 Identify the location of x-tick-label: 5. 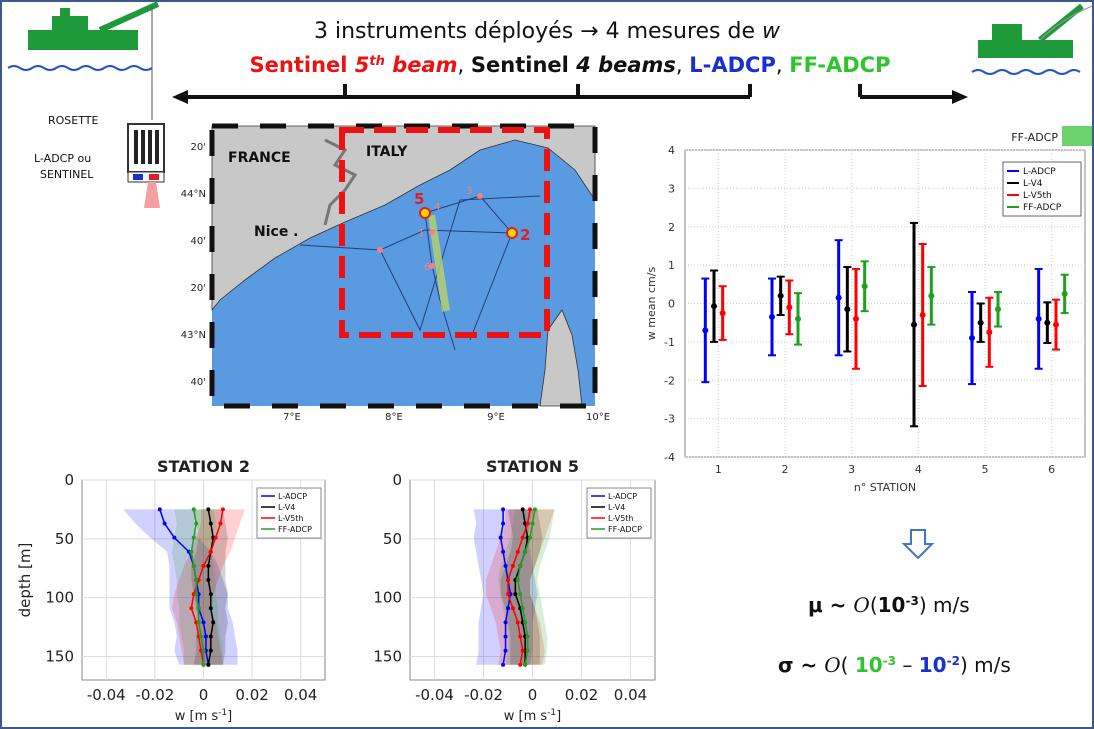
(985, 469).